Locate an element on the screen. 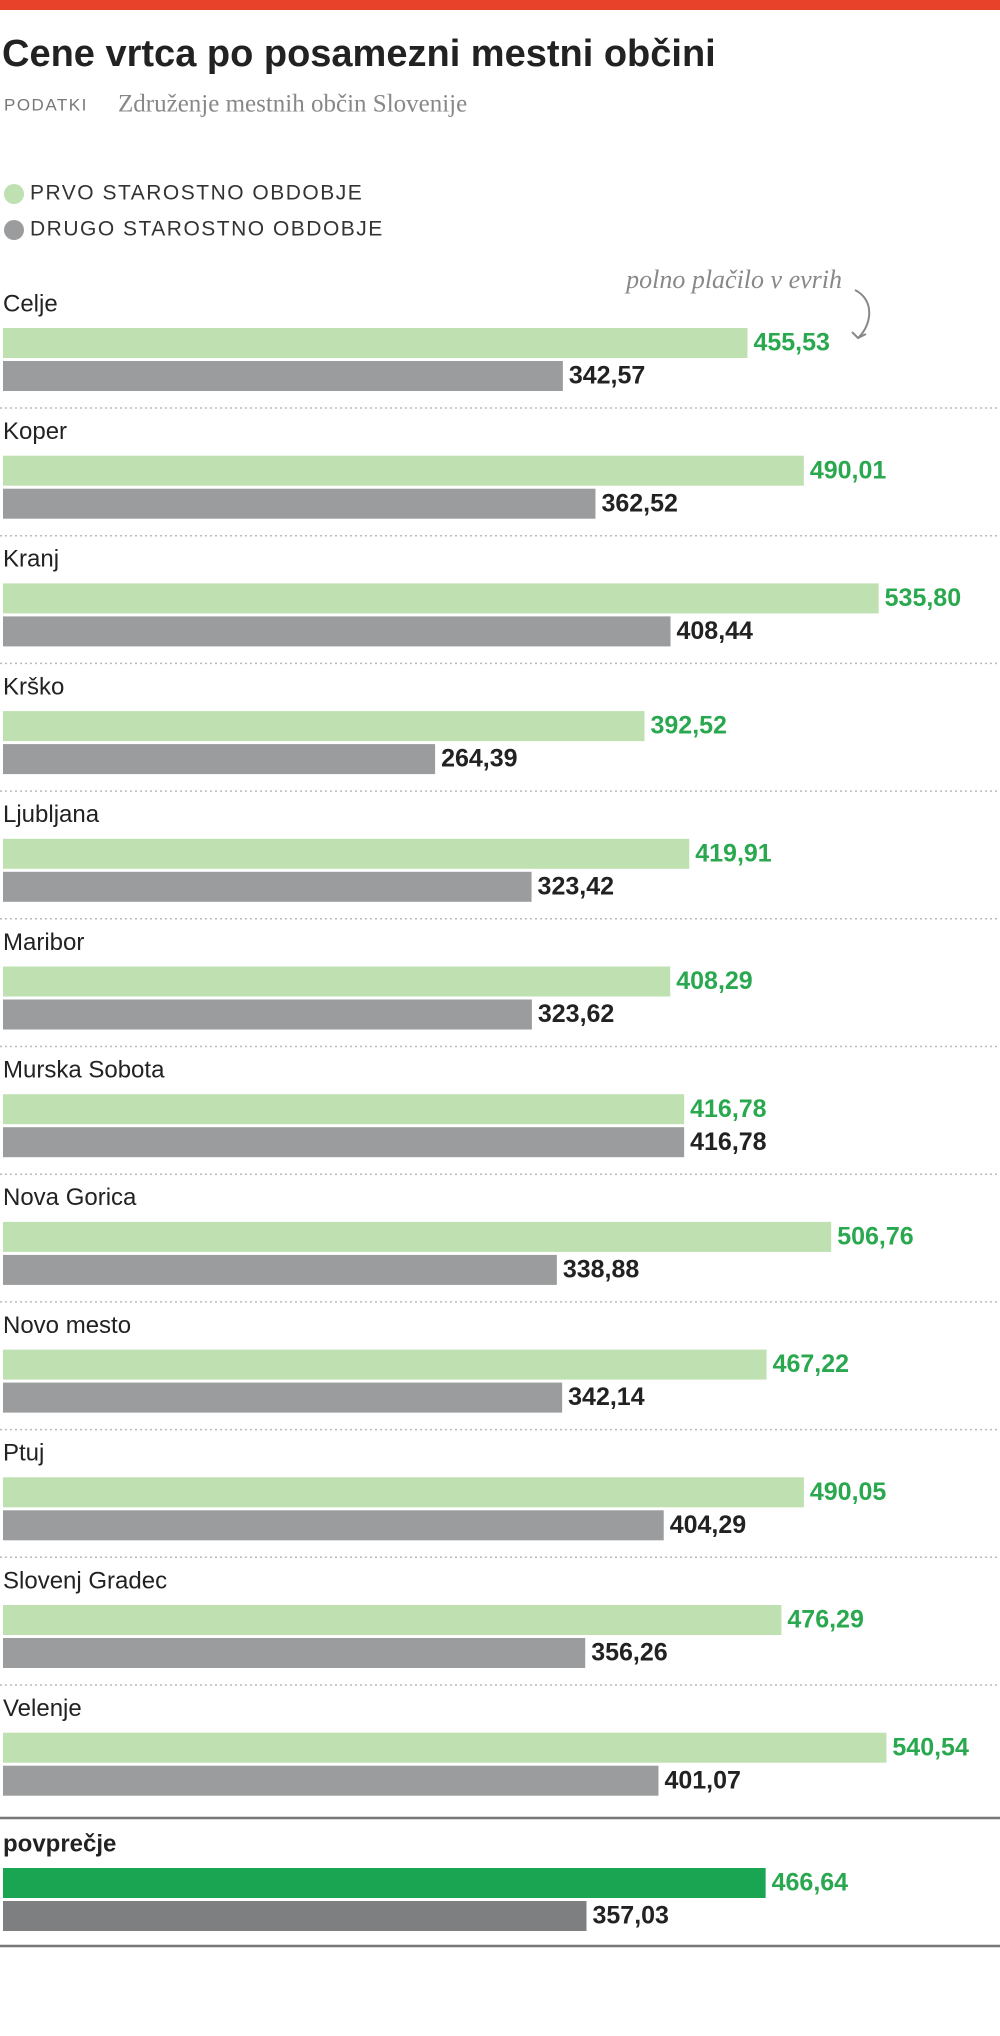  value-label: 401,07 is located at coordinates (702, 1780).